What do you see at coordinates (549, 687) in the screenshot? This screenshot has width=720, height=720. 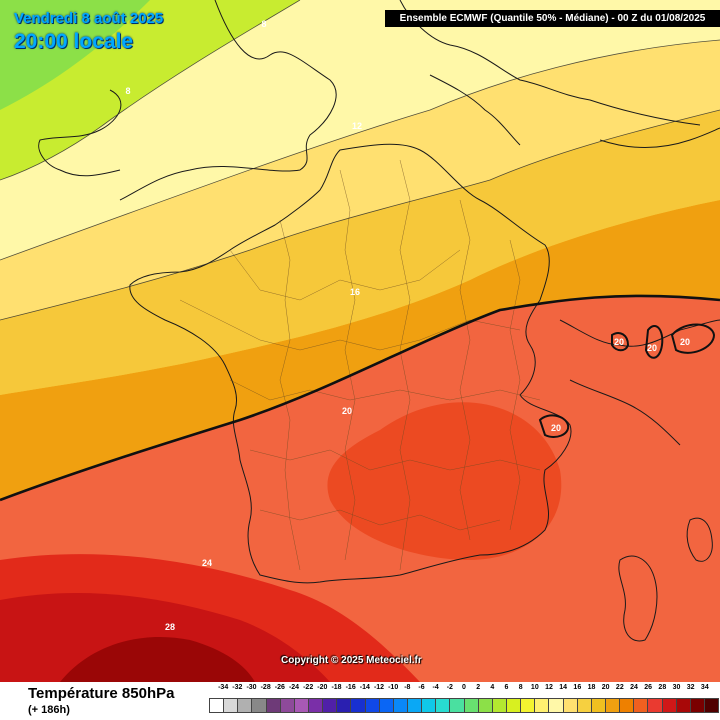 I see `color-scale-tick-label: 12` at bounding box center [549, 687].